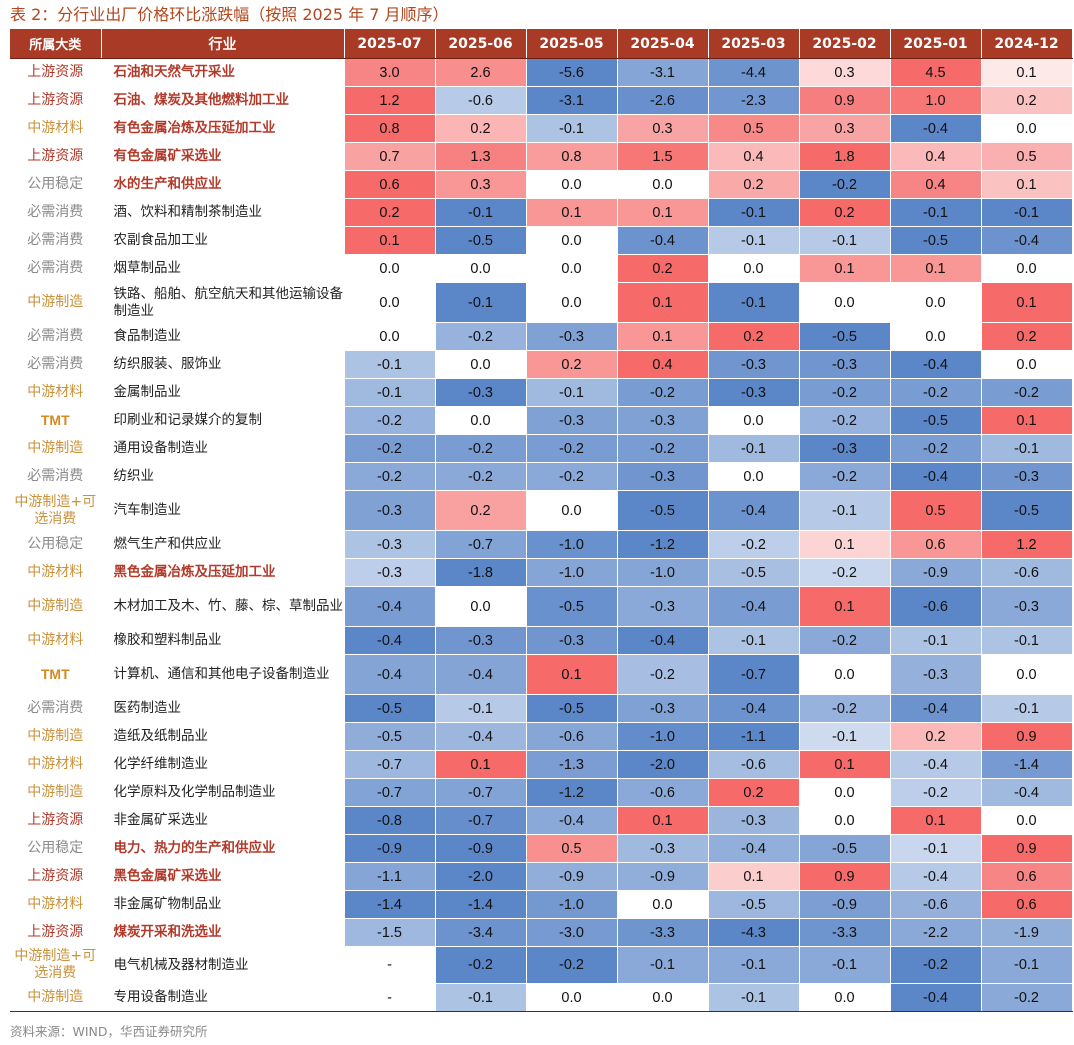 This screenshot has height=1045, width=1074. What do you see at coordinates (663, 156) in the screenshot?
I see `value-cell: 1.5` at bounding box center [663, 156].